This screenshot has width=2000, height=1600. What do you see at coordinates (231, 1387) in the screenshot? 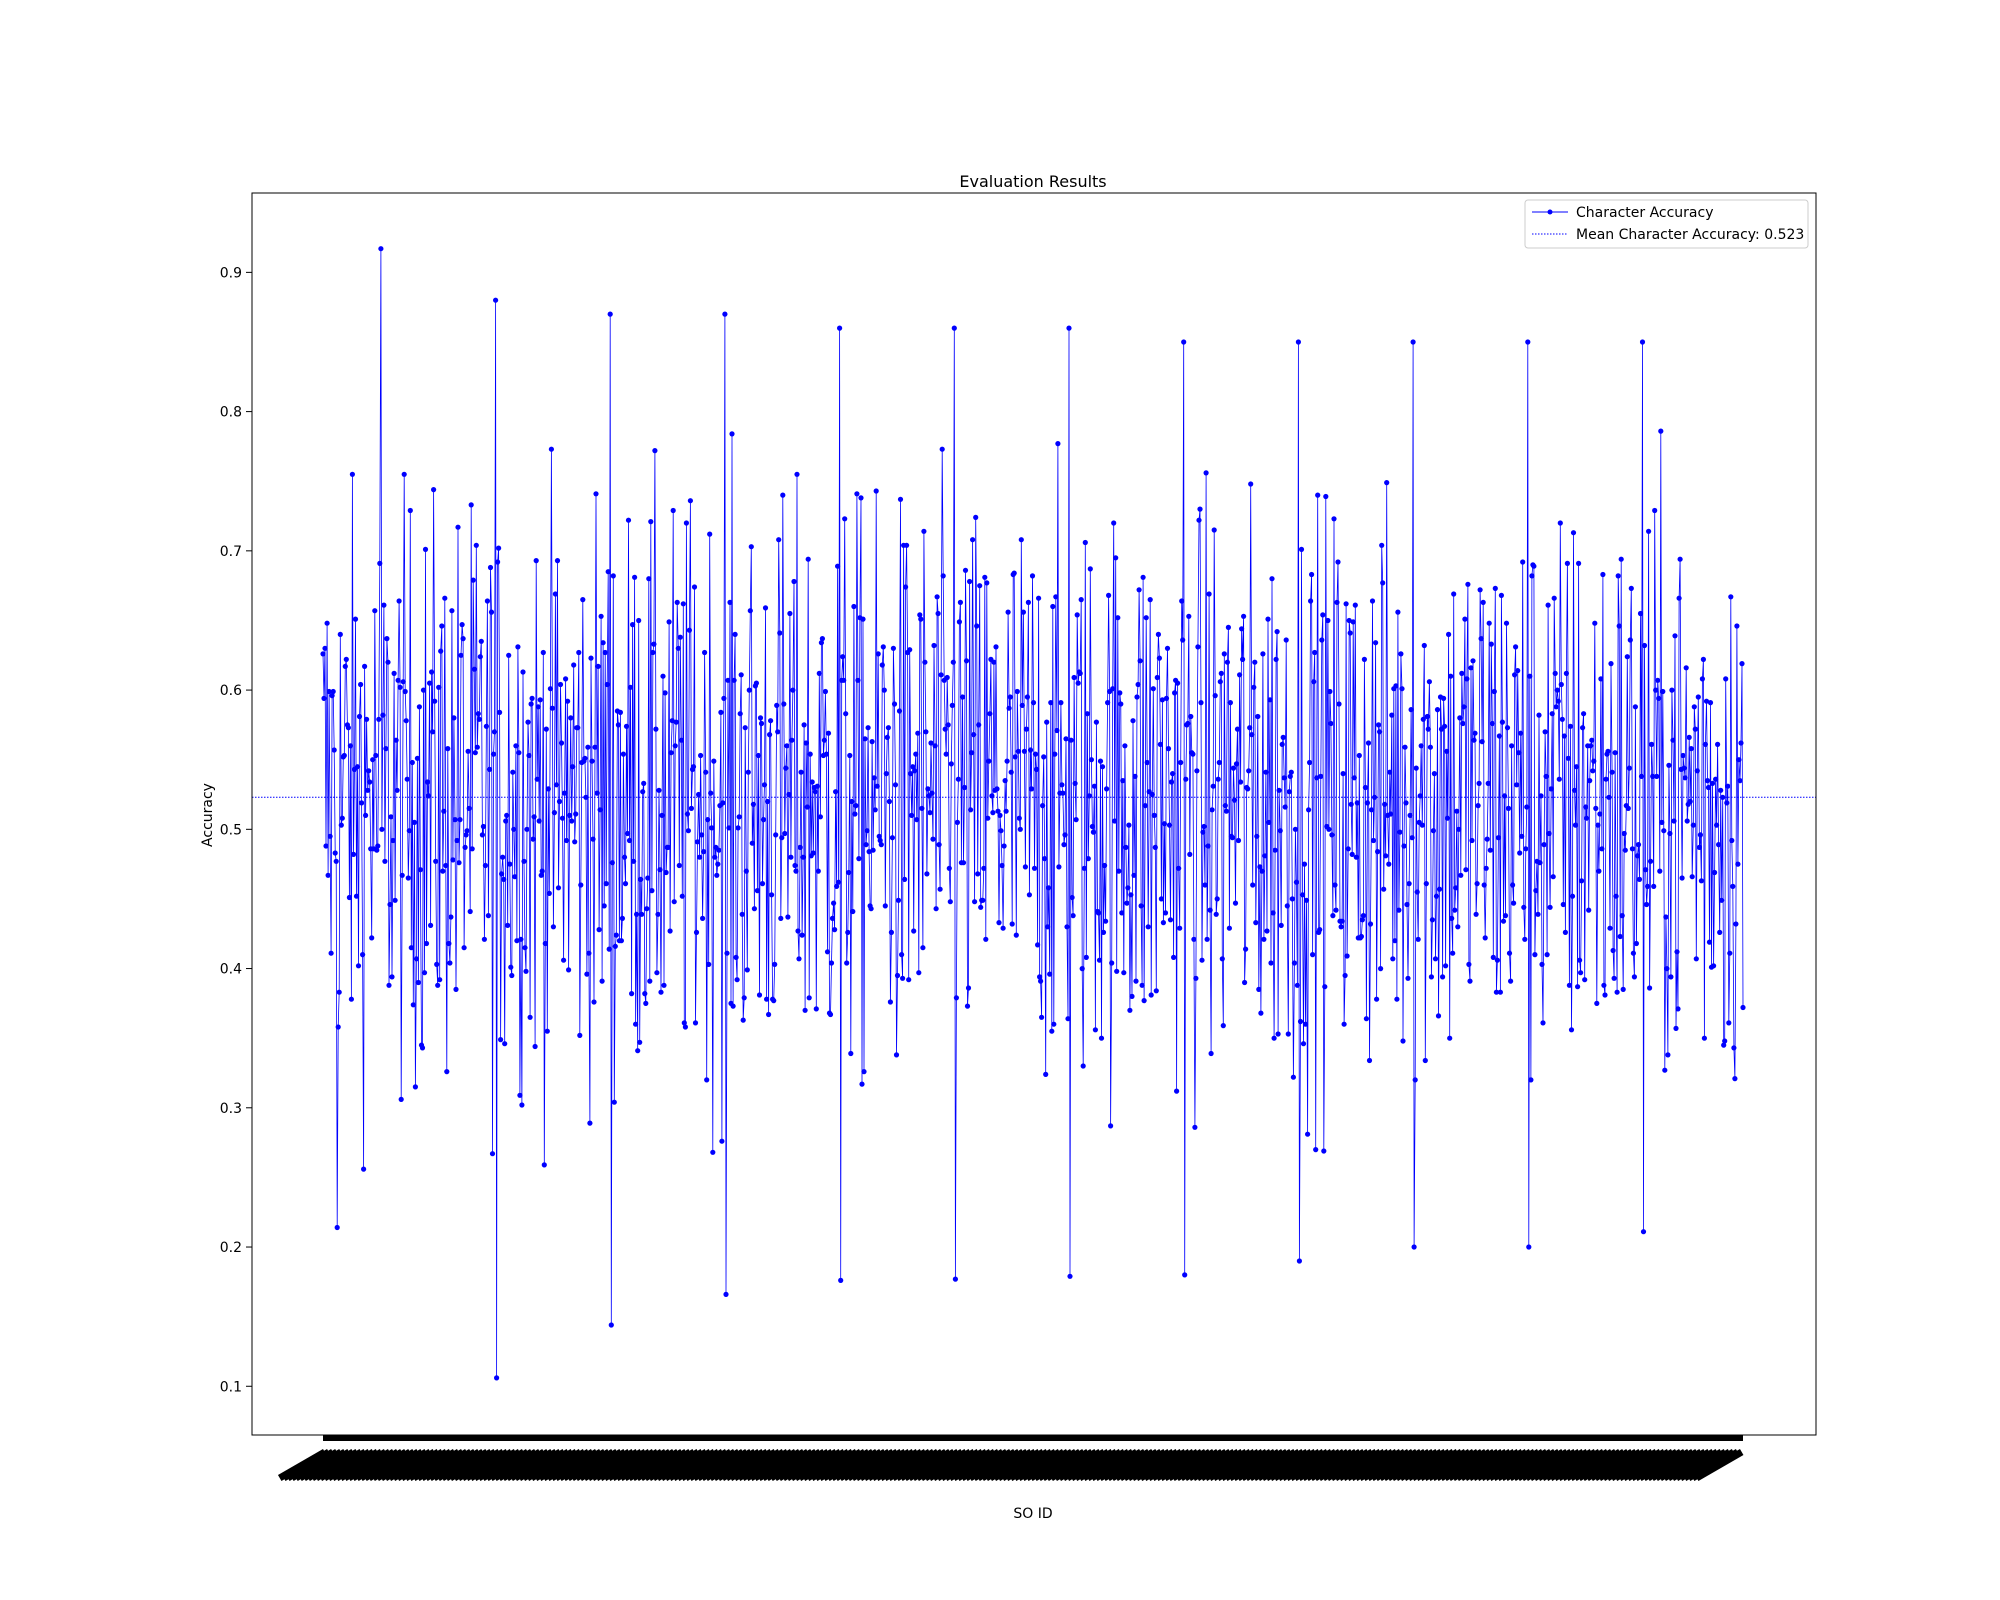
I see `y-tick-label: 0.1` at bounding box center [231, 1387].